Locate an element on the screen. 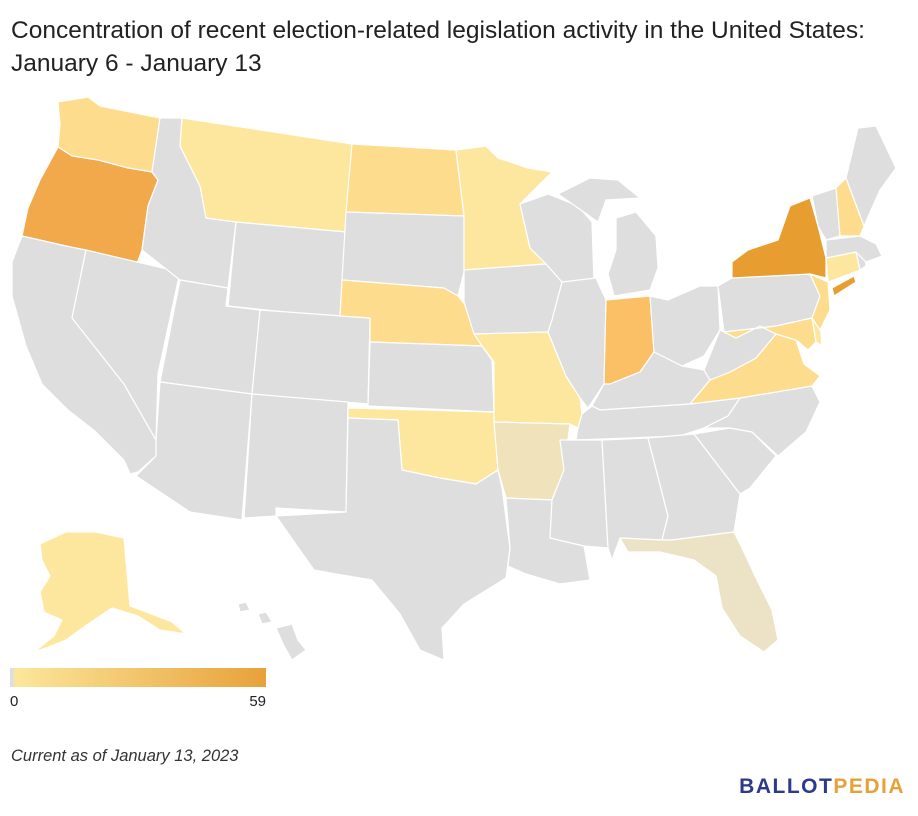  state-NM is located at coordinates (296, 456).